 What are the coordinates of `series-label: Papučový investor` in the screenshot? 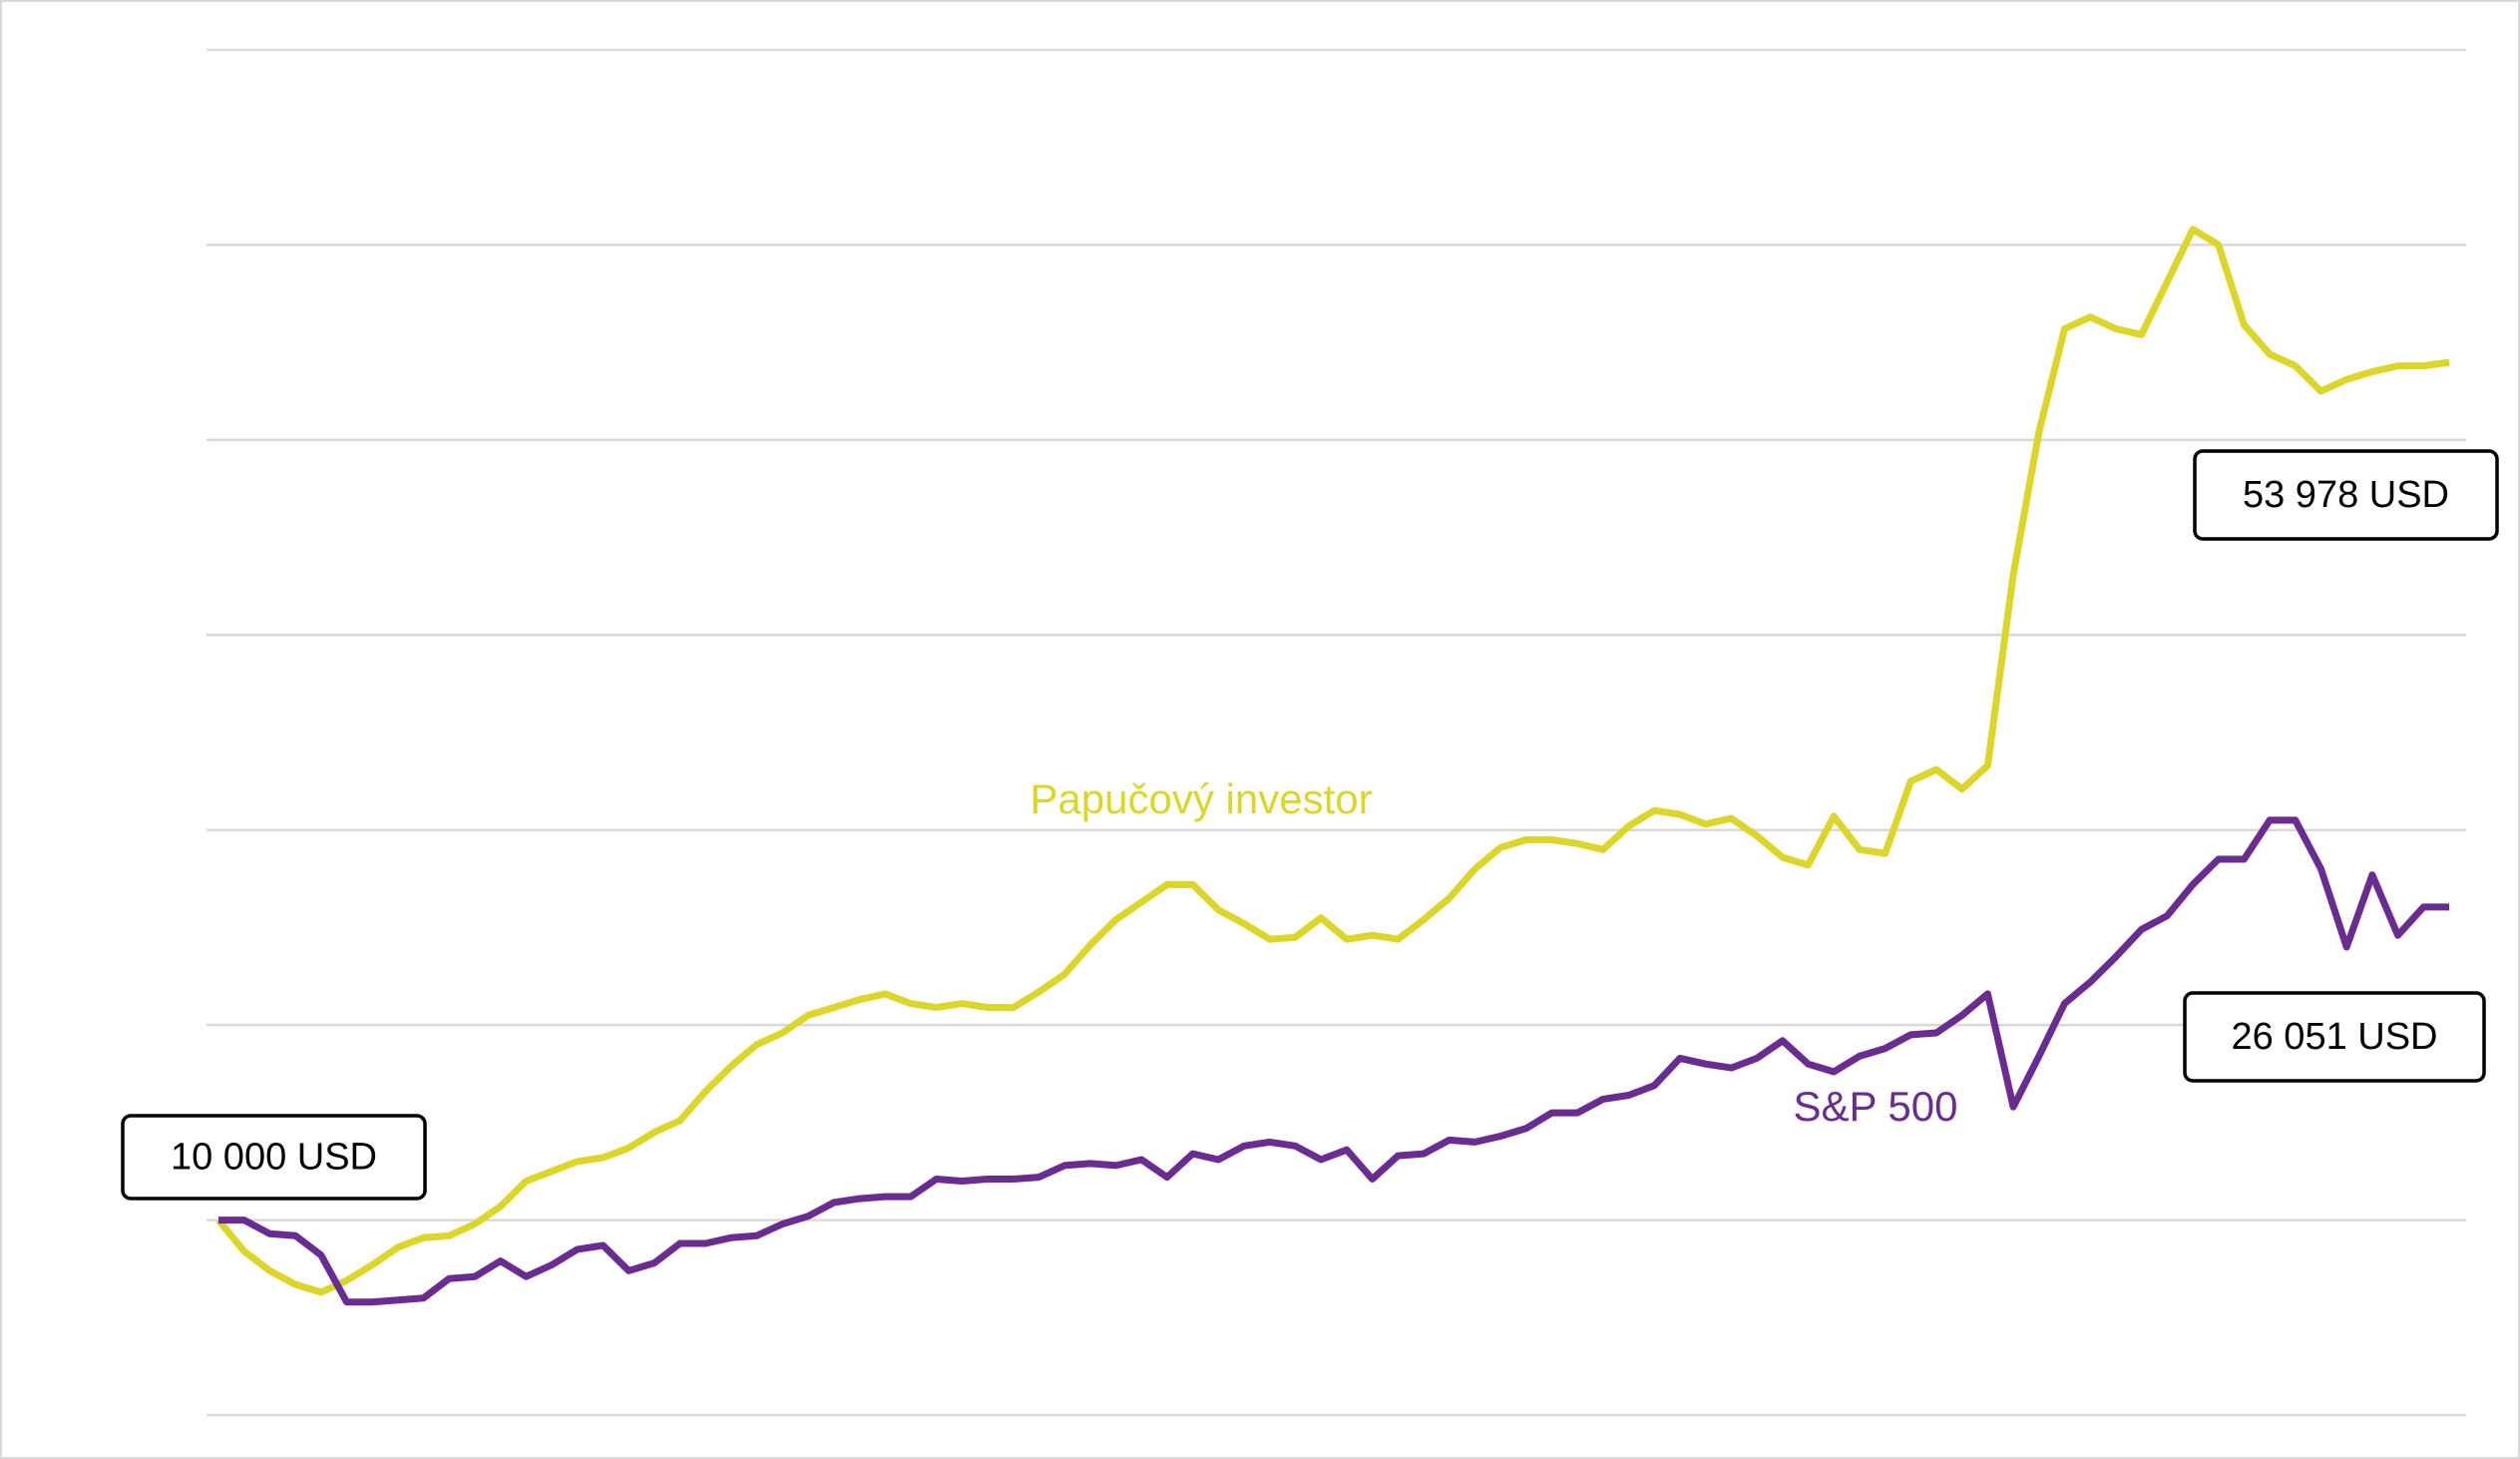 It's located at (1201, 799).